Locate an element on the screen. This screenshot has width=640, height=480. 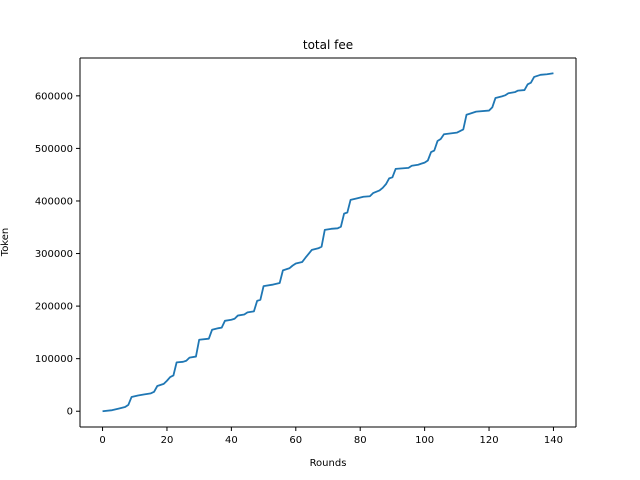
x-tick-label: 120 is located at coordinates (488, 440).